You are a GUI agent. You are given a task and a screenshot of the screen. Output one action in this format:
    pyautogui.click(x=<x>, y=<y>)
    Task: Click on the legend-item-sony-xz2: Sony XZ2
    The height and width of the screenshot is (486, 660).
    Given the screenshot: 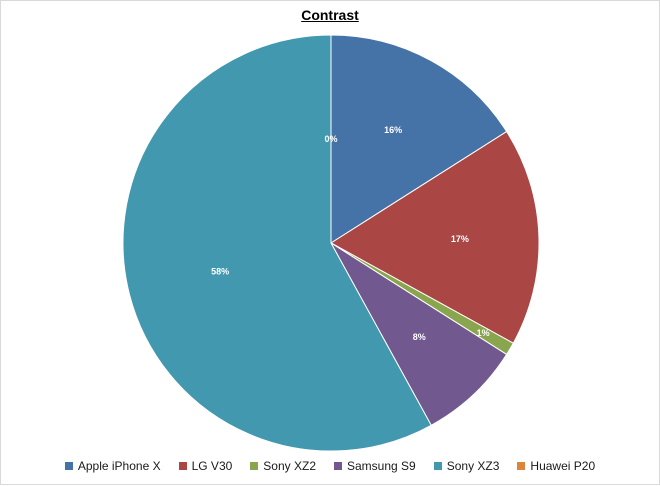 What is the action you would take?
    pyautogui.click(x=283, y=466)
    